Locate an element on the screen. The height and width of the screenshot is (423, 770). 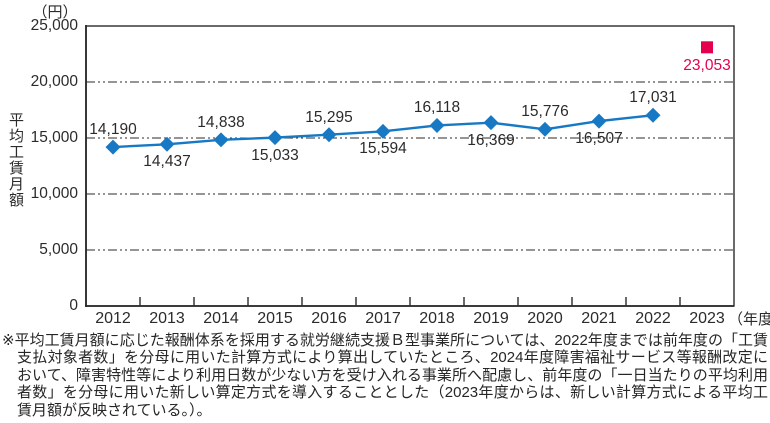
data-label-2018: 16,118 is located at coordinates (437, 108).